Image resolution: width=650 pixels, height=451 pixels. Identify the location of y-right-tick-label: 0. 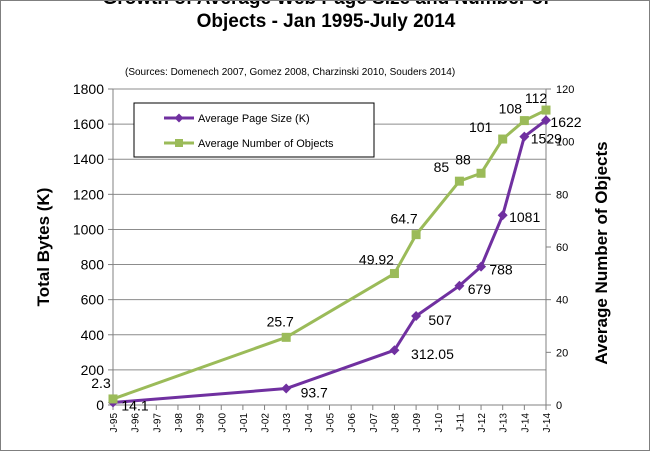
(559, 406).